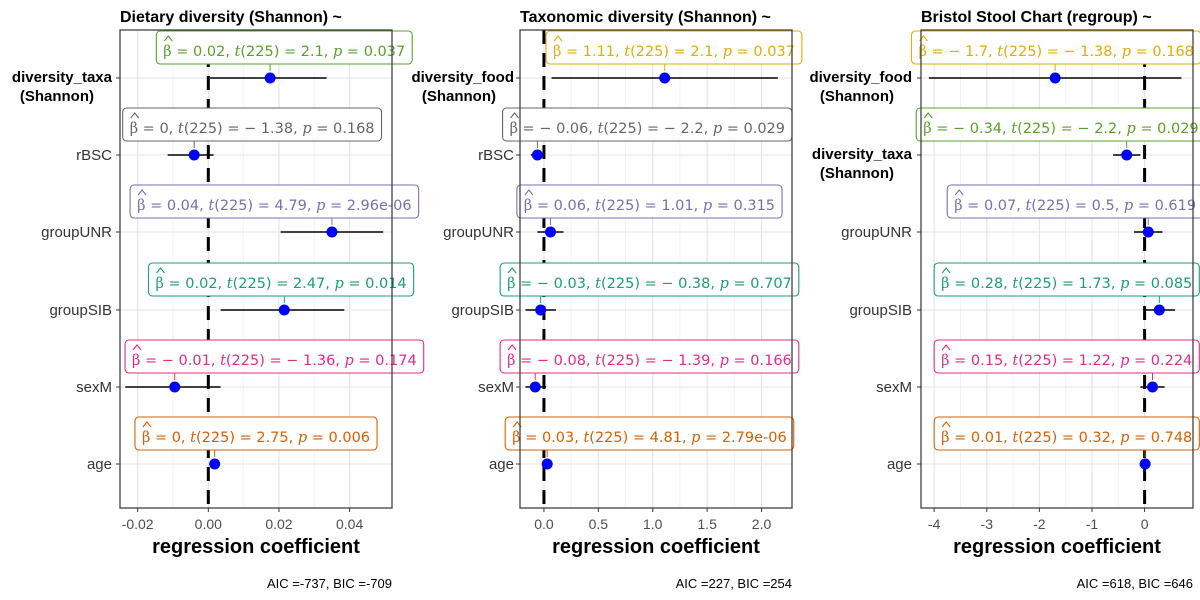  I want to click on row-age: age β = 0, t(225) = 2.75, p = 0.006, so click(232, 444).